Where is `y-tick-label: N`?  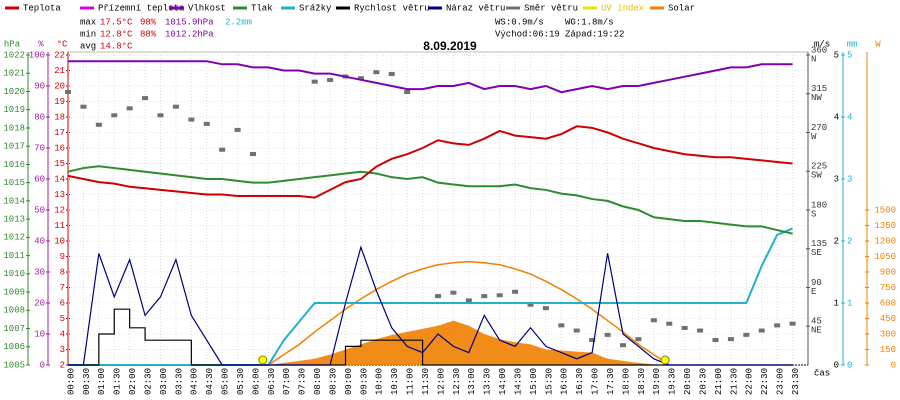
y-tick-label: N is located at coordinates (813, 59).